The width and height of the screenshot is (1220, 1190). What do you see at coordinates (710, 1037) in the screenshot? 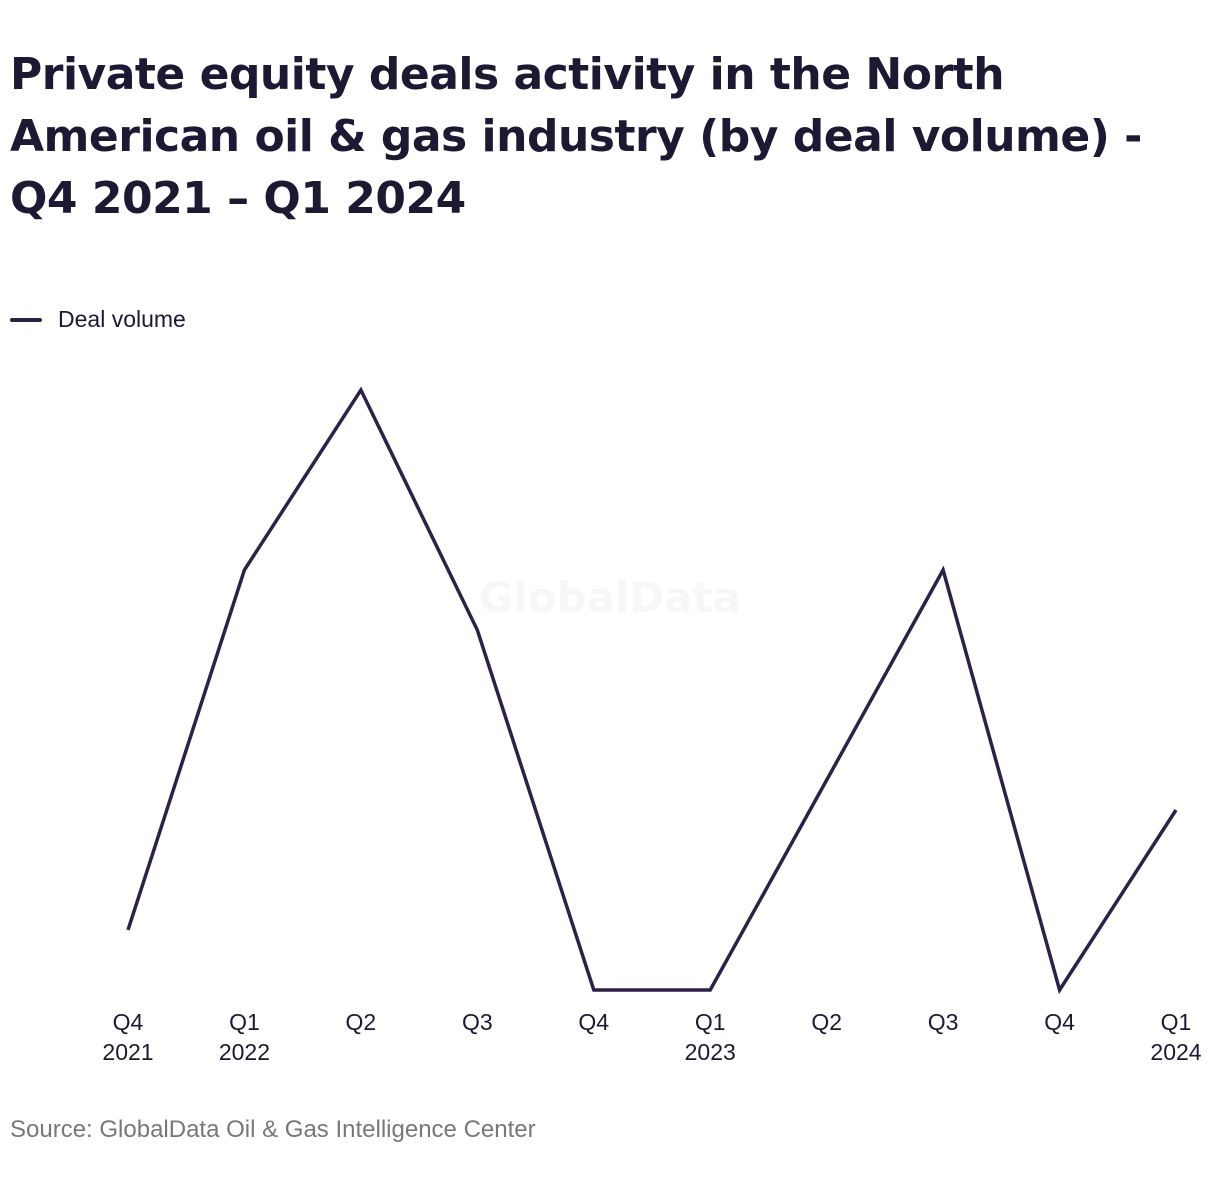
I see `x-tick-label: Q1 2023` at bounding box center [710, 1037].